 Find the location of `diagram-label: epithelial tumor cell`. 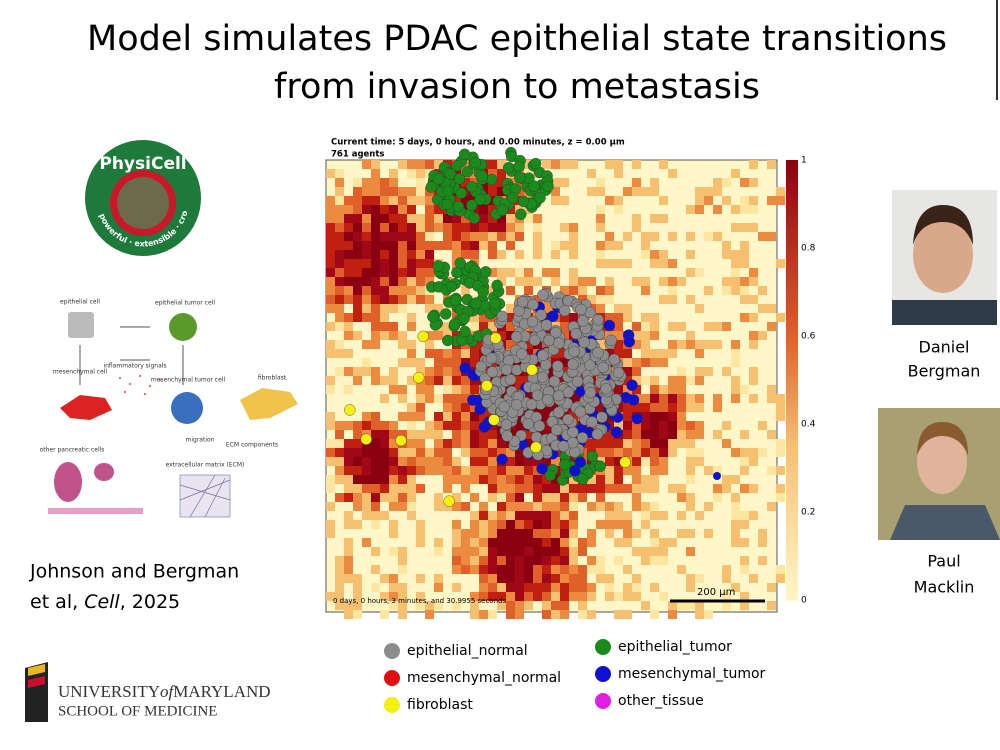

diagram-label: epithelial tumor cell is located at coordinates (185, 303).